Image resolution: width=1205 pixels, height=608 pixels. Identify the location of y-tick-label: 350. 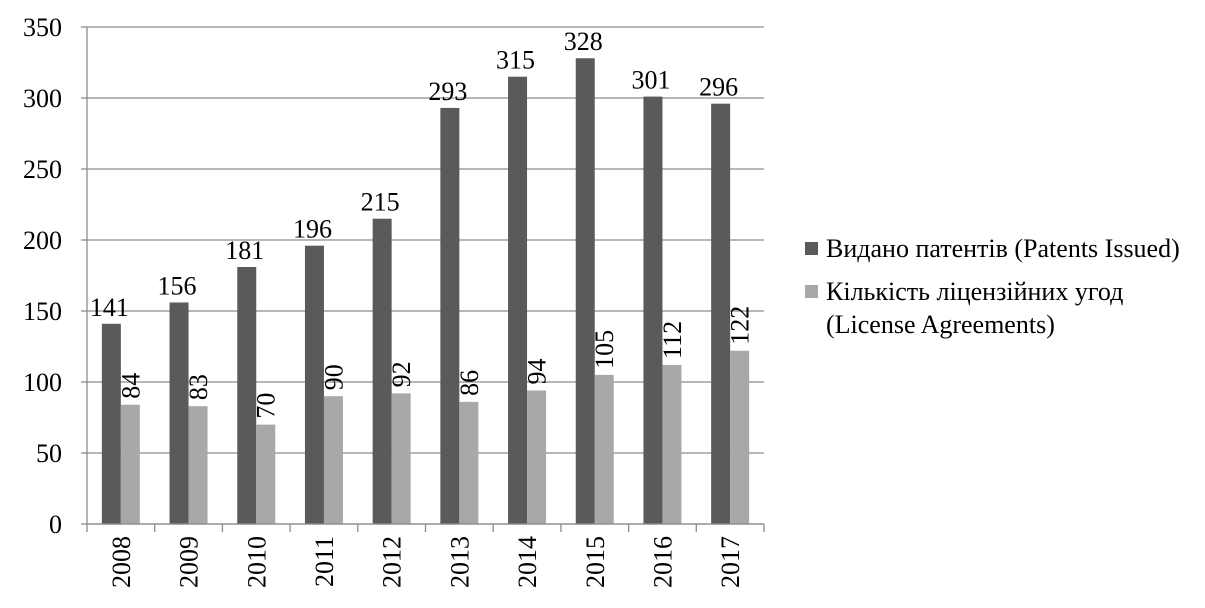
(42, 27).